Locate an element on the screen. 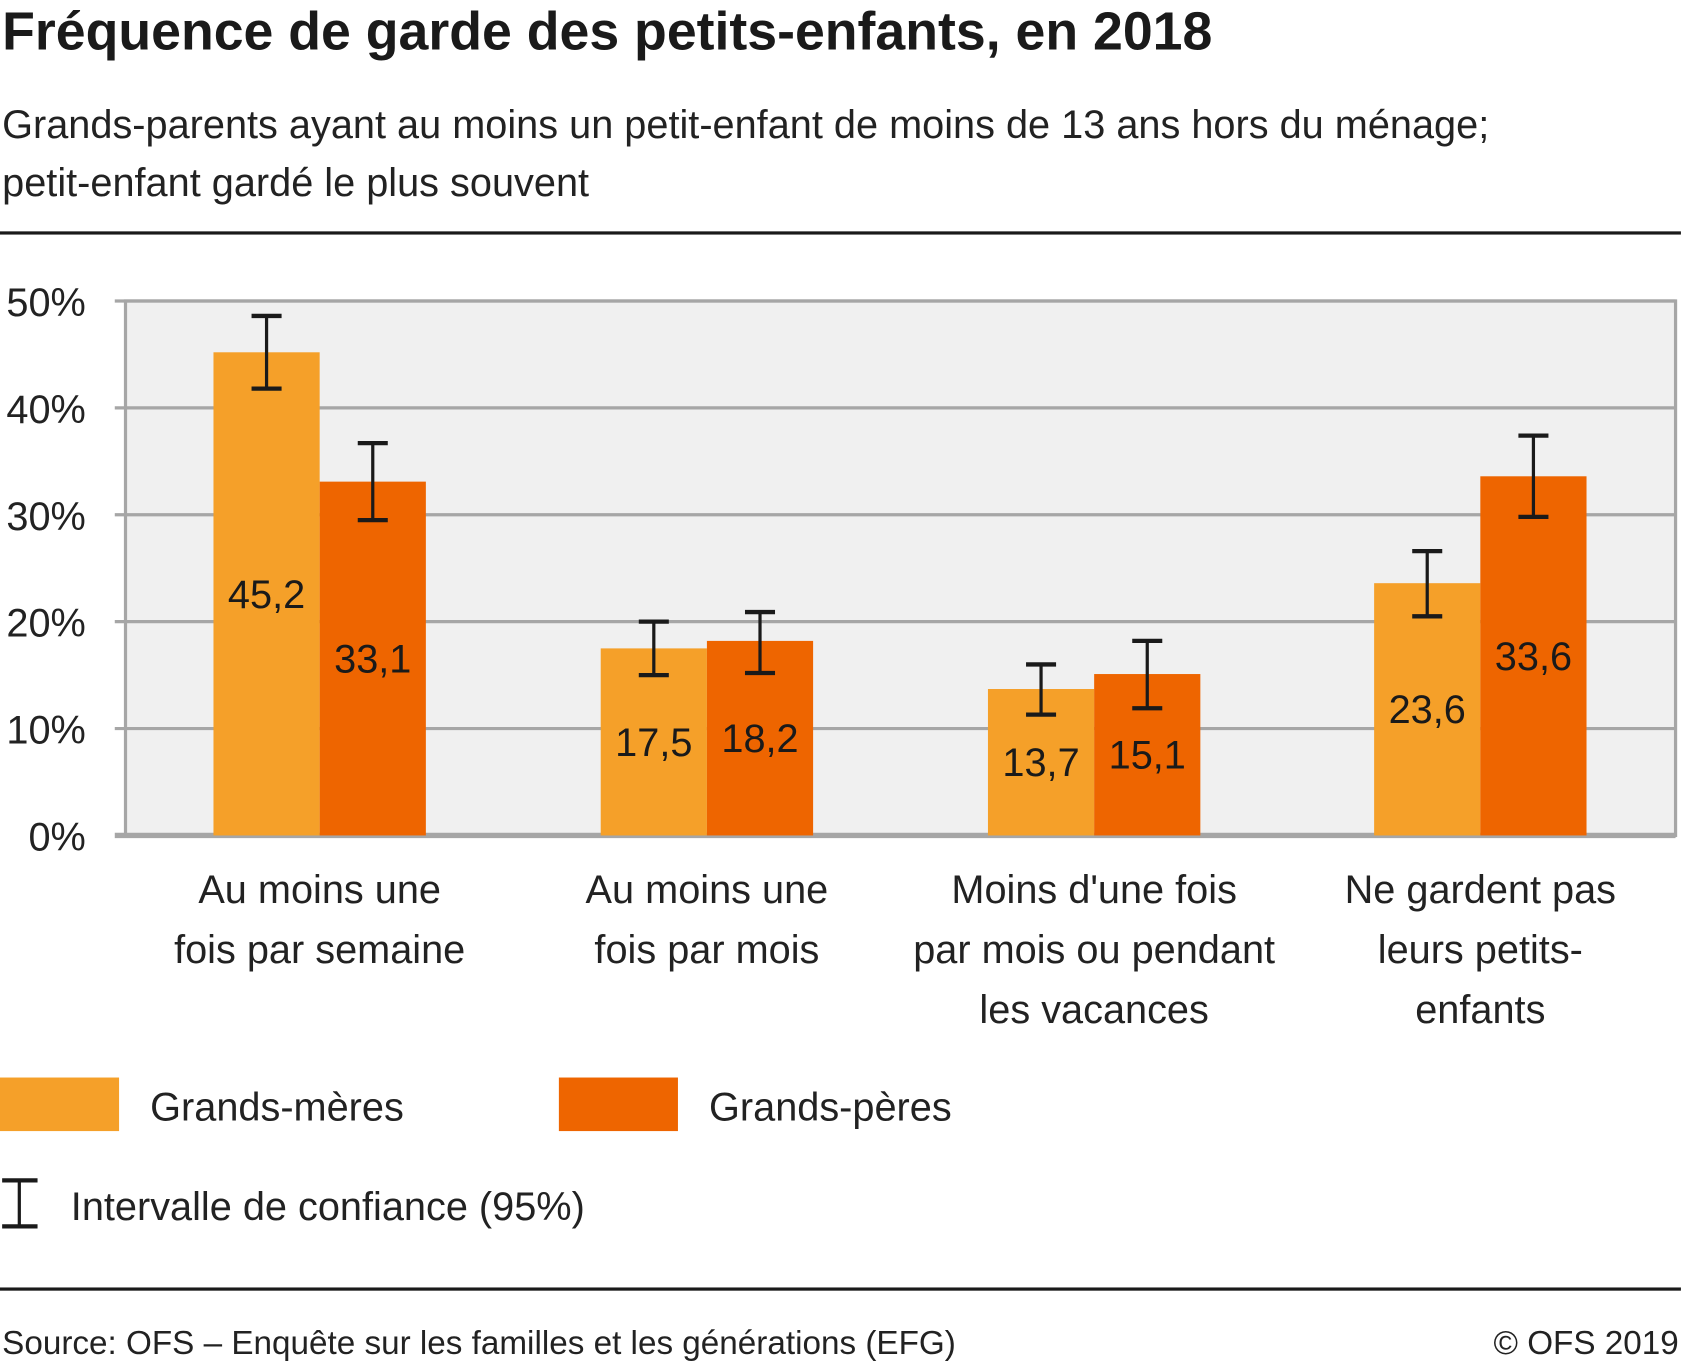  y-tick-label: 10% is located at coordinates (45, 731).